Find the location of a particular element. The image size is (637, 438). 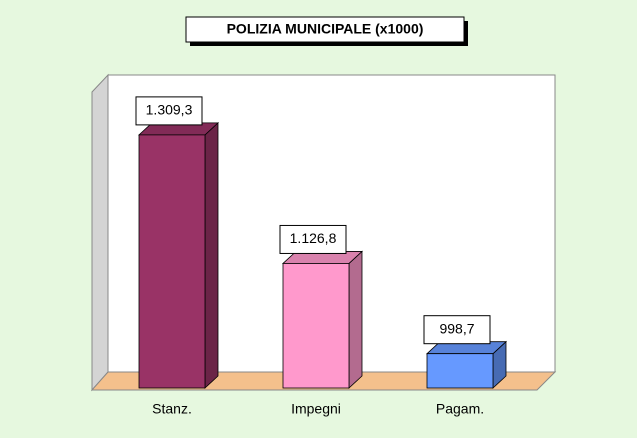

side-wall is located at coordinates (100, 232).